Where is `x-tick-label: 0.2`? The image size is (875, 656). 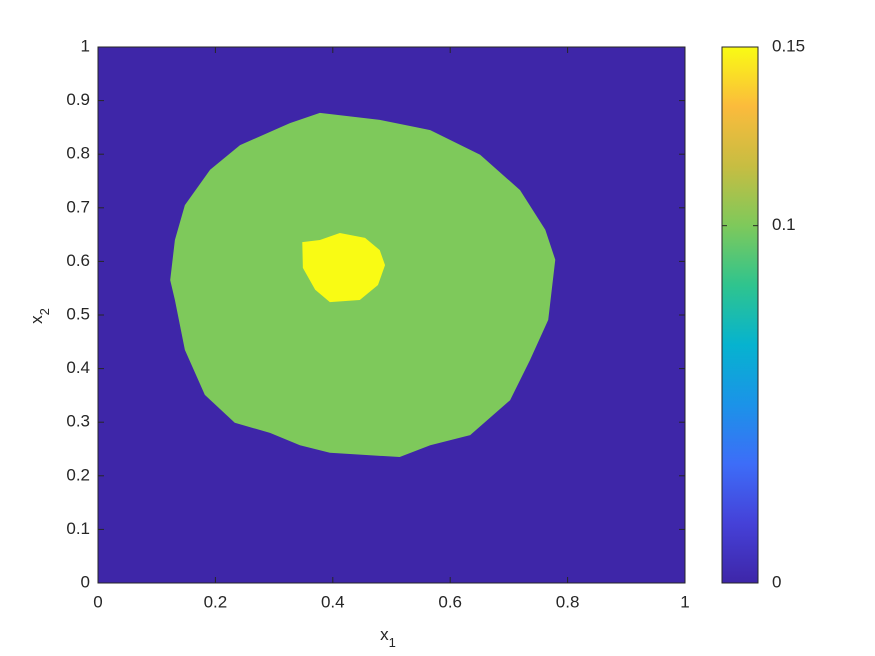 x-tick-label: 0.2 is located at coordinates (216, 601).